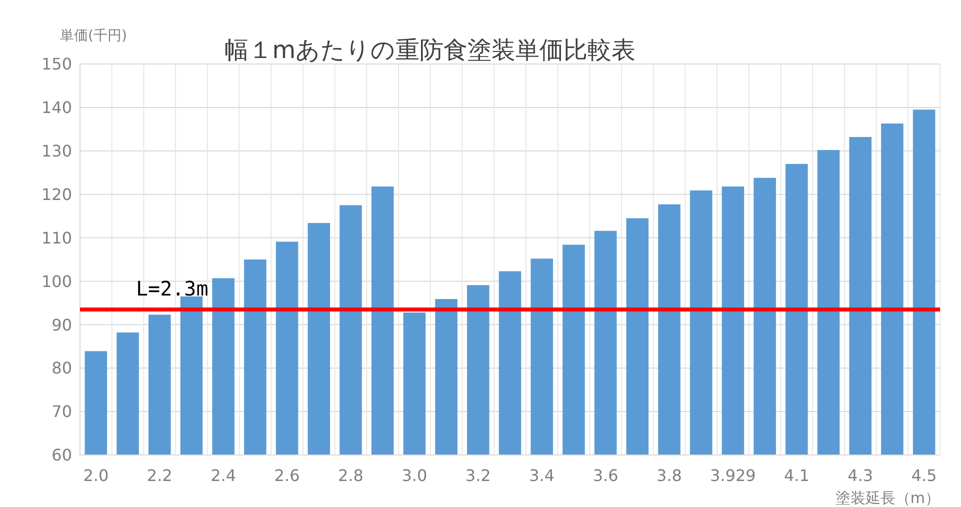  Describe the element at coordinates (172, 288) in the screenshot. I see `annotation: L=2.3m` at that location.